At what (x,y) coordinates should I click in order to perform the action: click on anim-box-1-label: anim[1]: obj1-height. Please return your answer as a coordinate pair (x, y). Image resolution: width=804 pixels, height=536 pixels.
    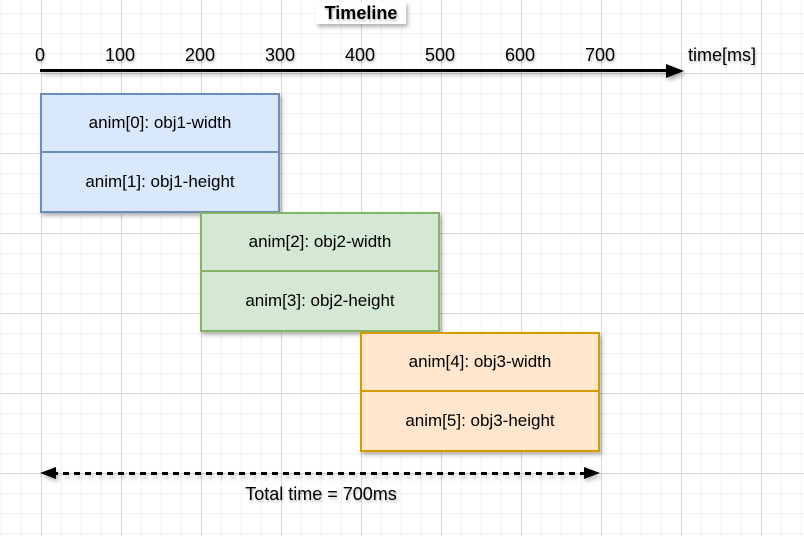
    Looking at the image, I should click on (160, 181).